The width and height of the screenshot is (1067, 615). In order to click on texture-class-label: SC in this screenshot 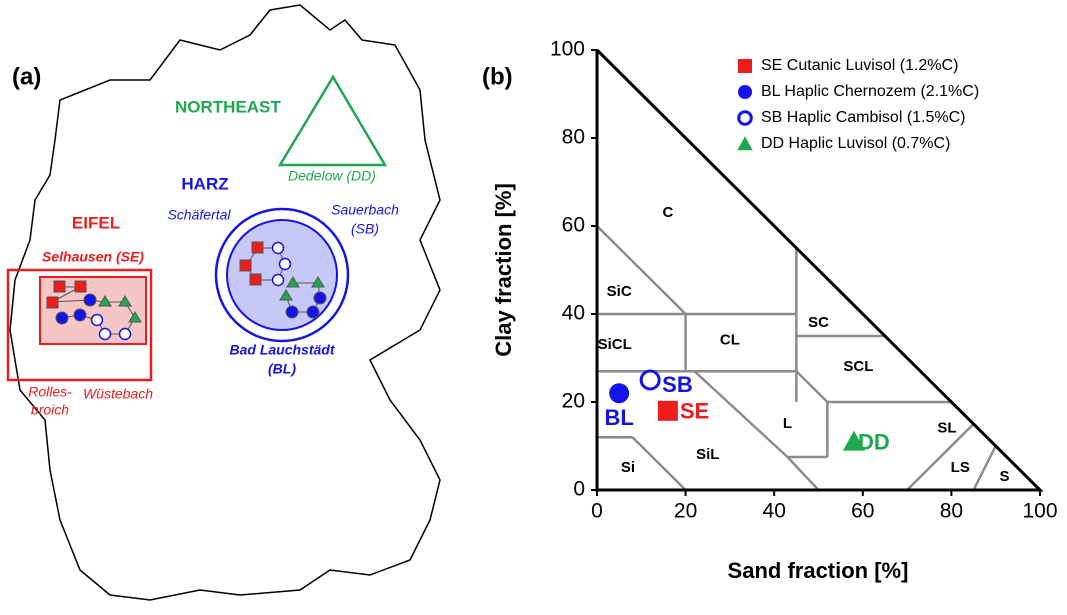, I will do `click(818, 322)`.